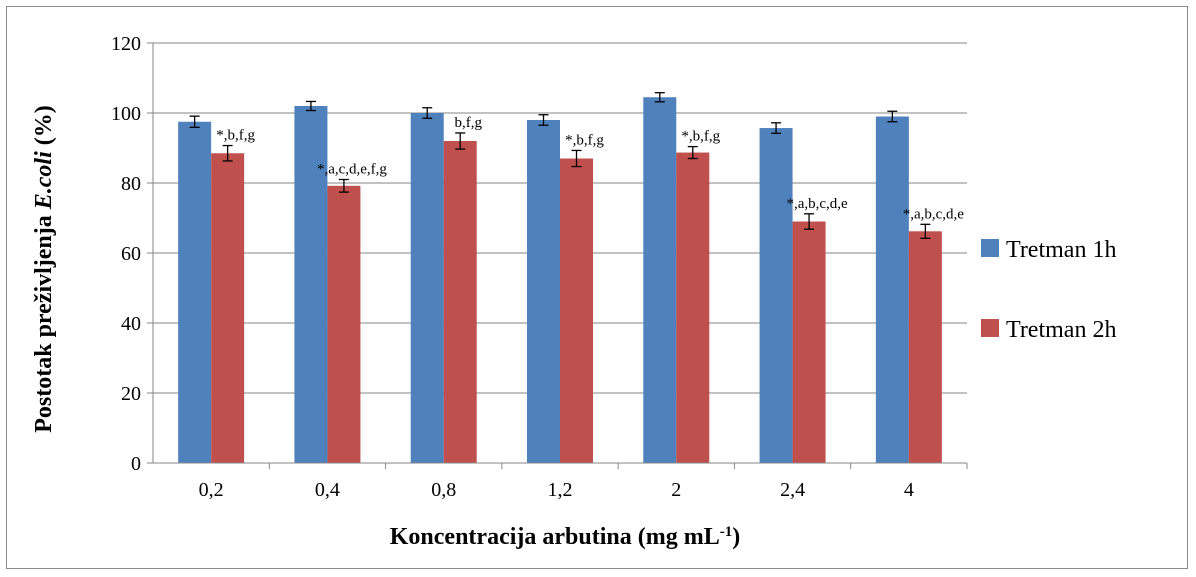 This screenshot has height=577, width=1196. I want to click on legend-swatch-tretman-2h, so click(990, 328).